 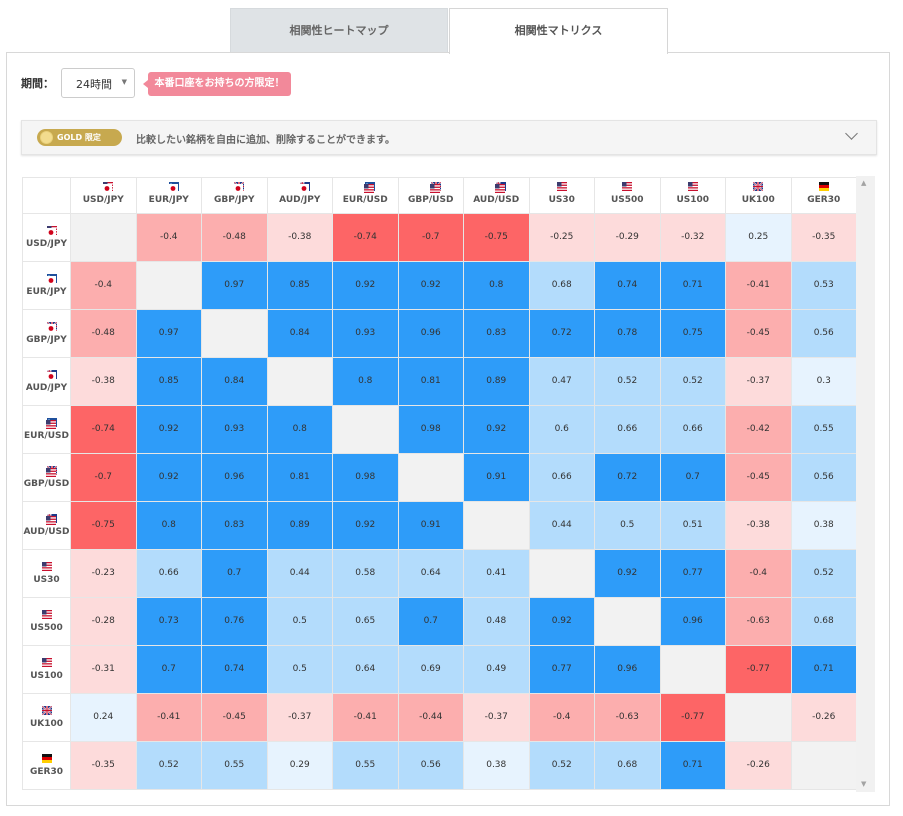 What do you see at coordinates (366, 670) in the screenshot?
I see `matrix-cell: 0.64` at bounding box center [366, 670].